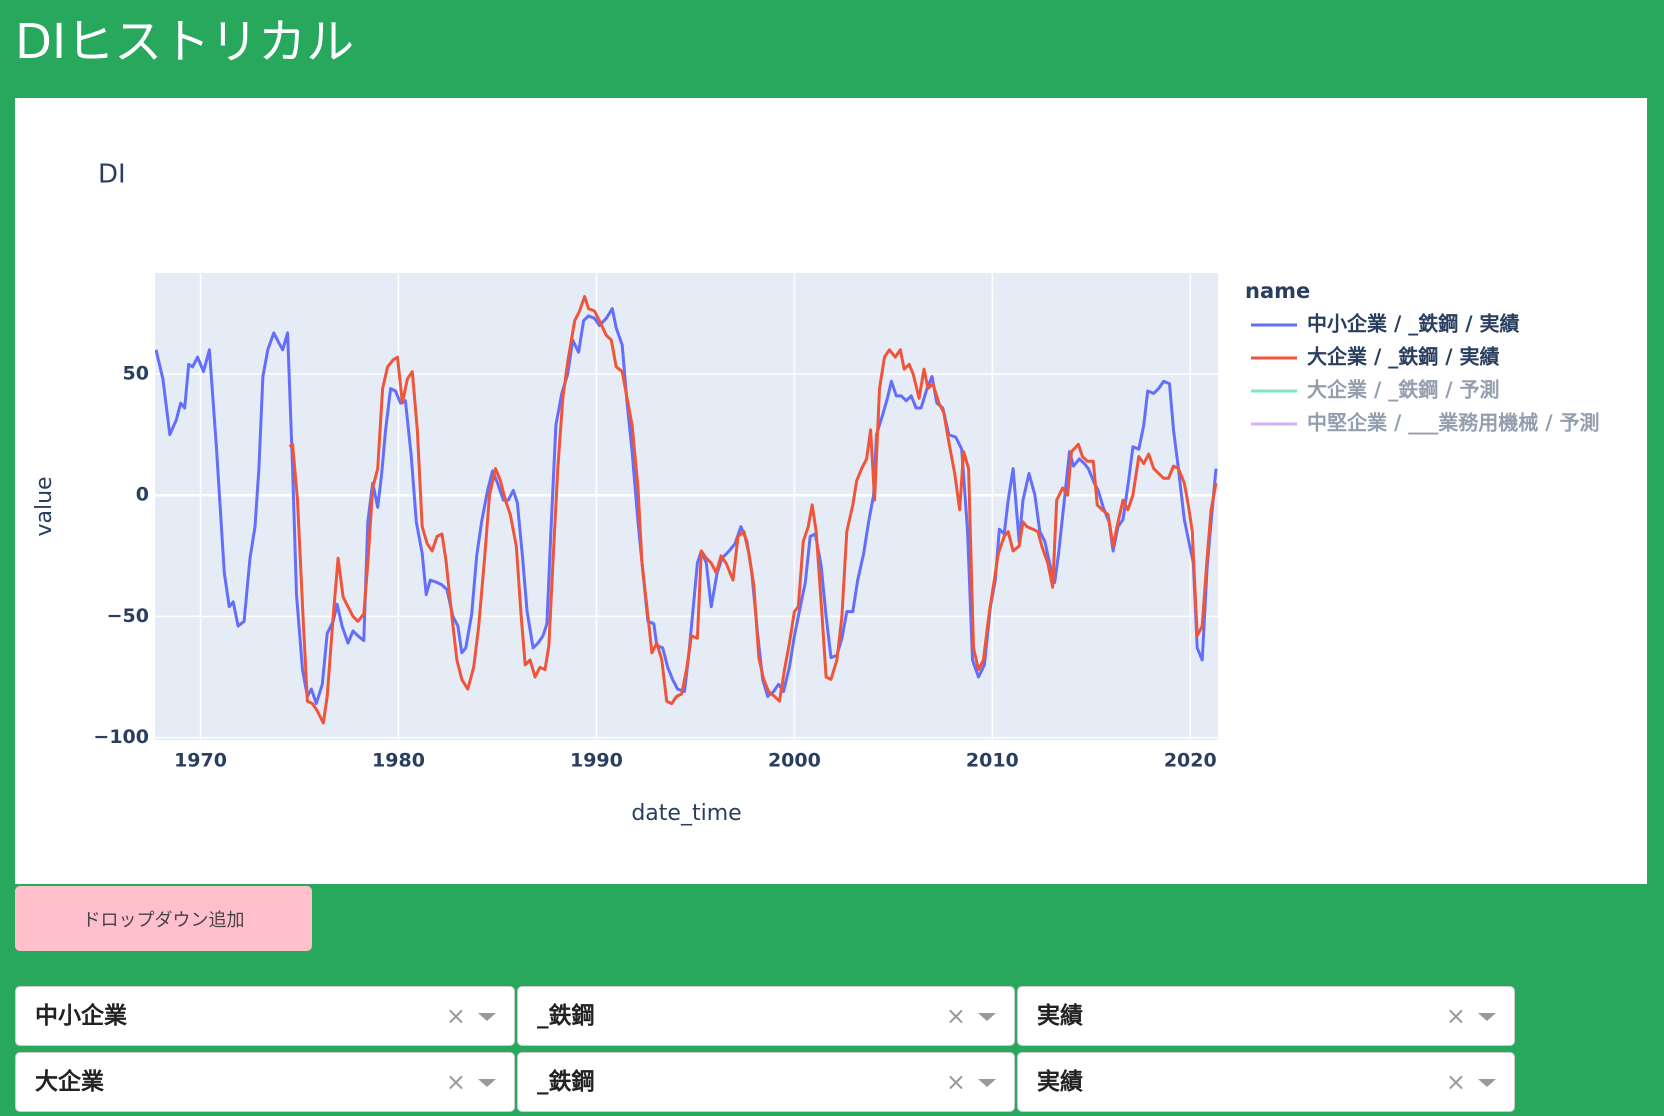 Image resolution: width=1664 pixels, height=1116 pixels. I want to click on y-tick-label: −50, so click(128, 616).